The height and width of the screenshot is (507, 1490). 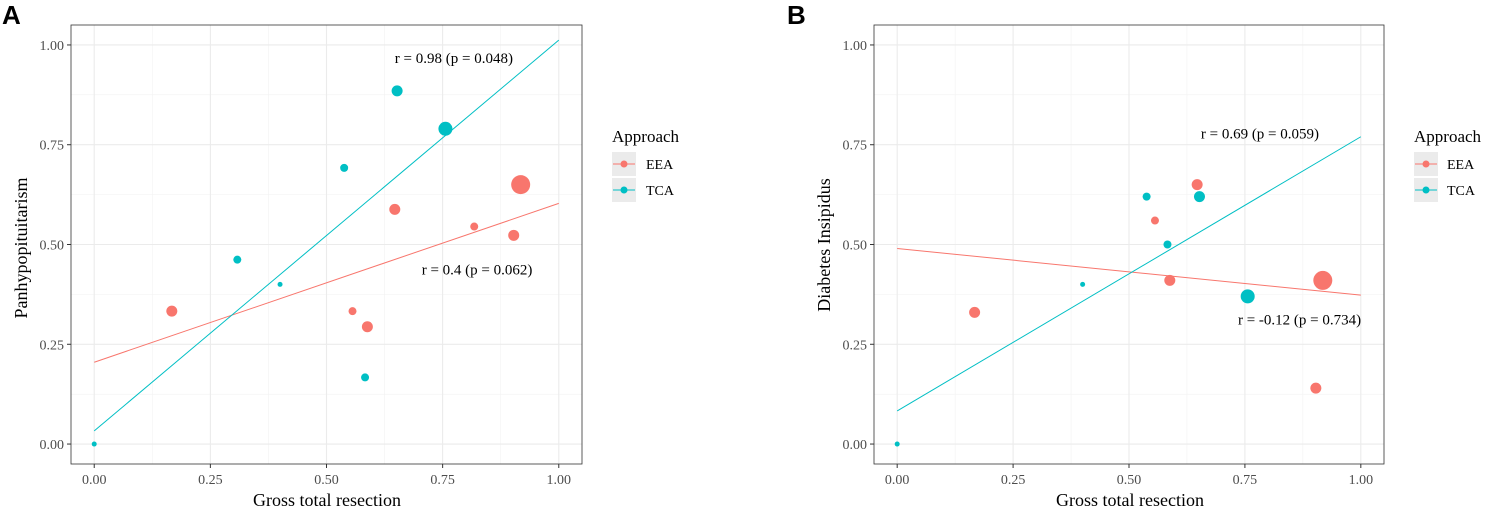 What do you see at coordinates (1426, 190) in the screenshot?
I see `legend-key-dot-tca-b` at bounding box center [1426, 190].